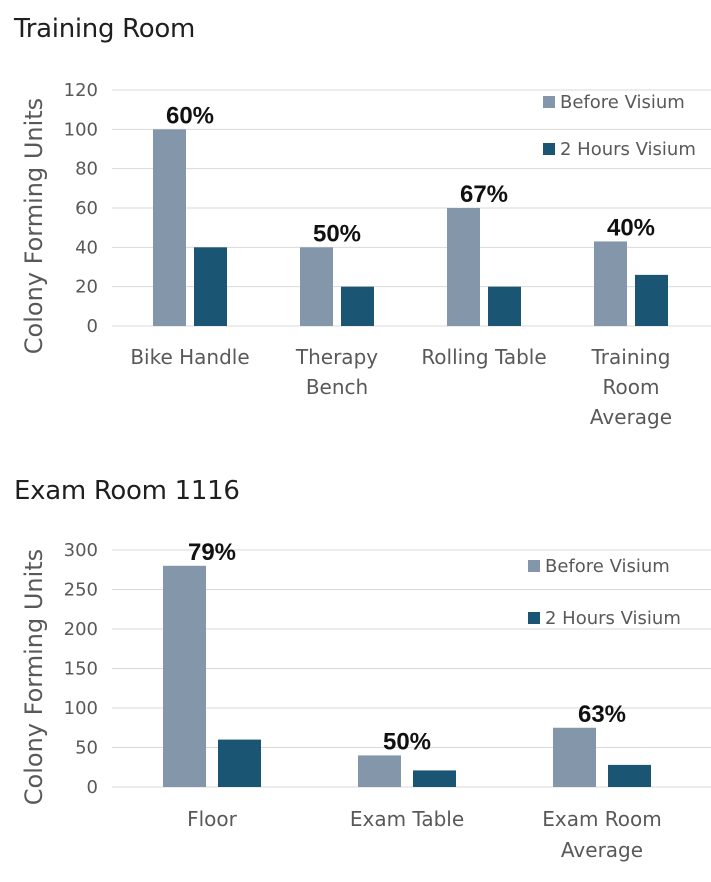  What do you see at coordinates (484, 194) in the screenshot?
I see `data-label: 67%` at bounding box center [484, 194].